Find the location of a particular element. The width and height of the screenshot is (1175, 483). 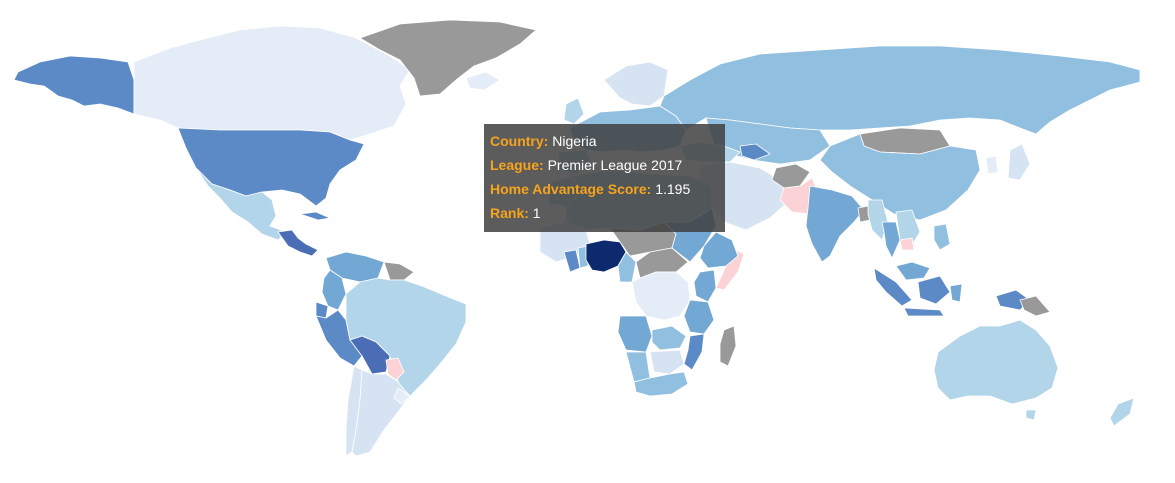

country-png is located at coordinates (1035, 306).